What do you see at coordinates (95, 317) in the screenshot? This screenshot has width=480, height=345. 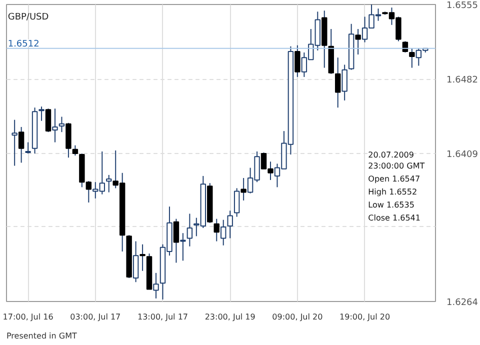 I see `x-tick-label: 03:00, Jul 17` at bounding box center [95, 317].